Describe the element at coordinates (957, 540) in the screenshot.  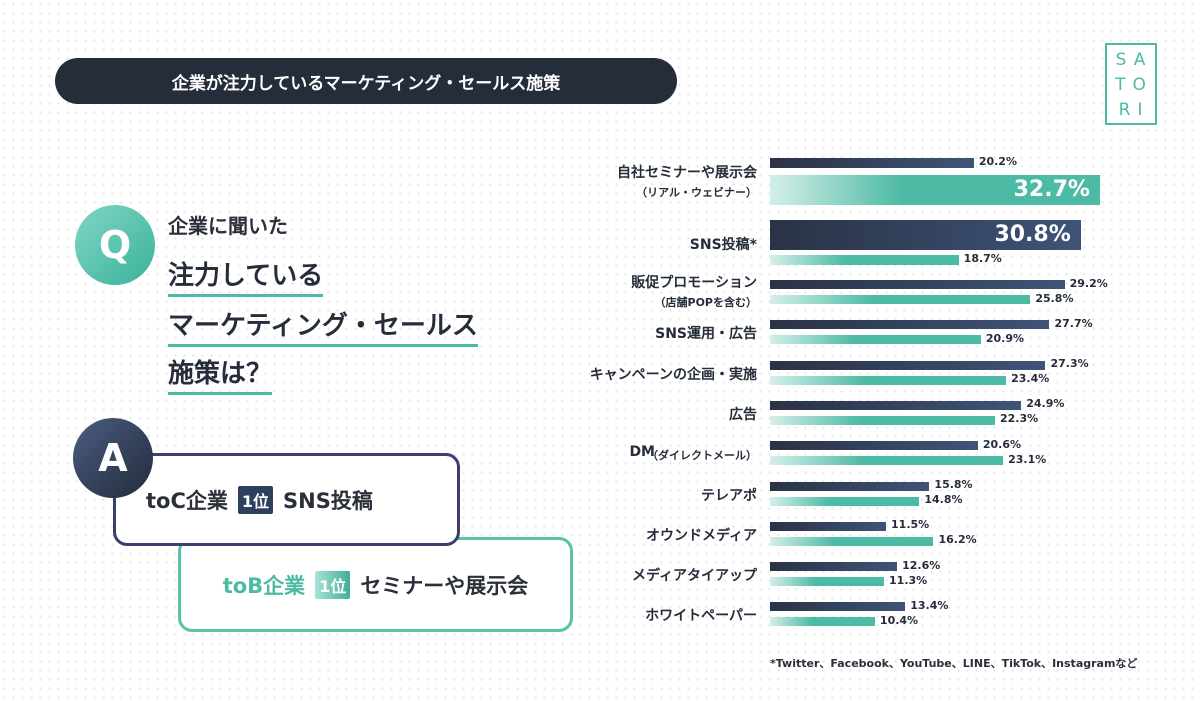
I see `bar-value-label: 16.2%` at that location.